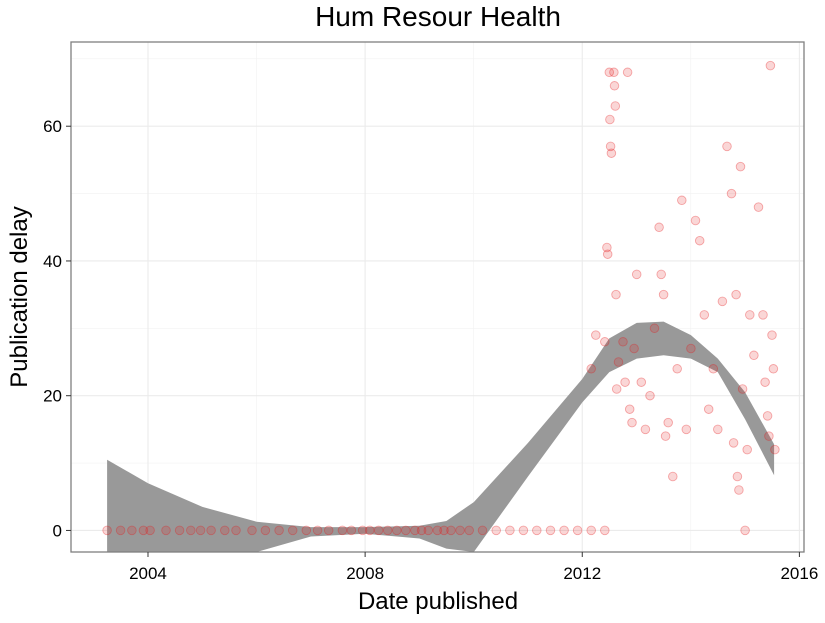 The image size is (825, 623). Describe the element at coordinates (148, 573) in the screenshot. I see `x-tick-label: 2004` at that location.